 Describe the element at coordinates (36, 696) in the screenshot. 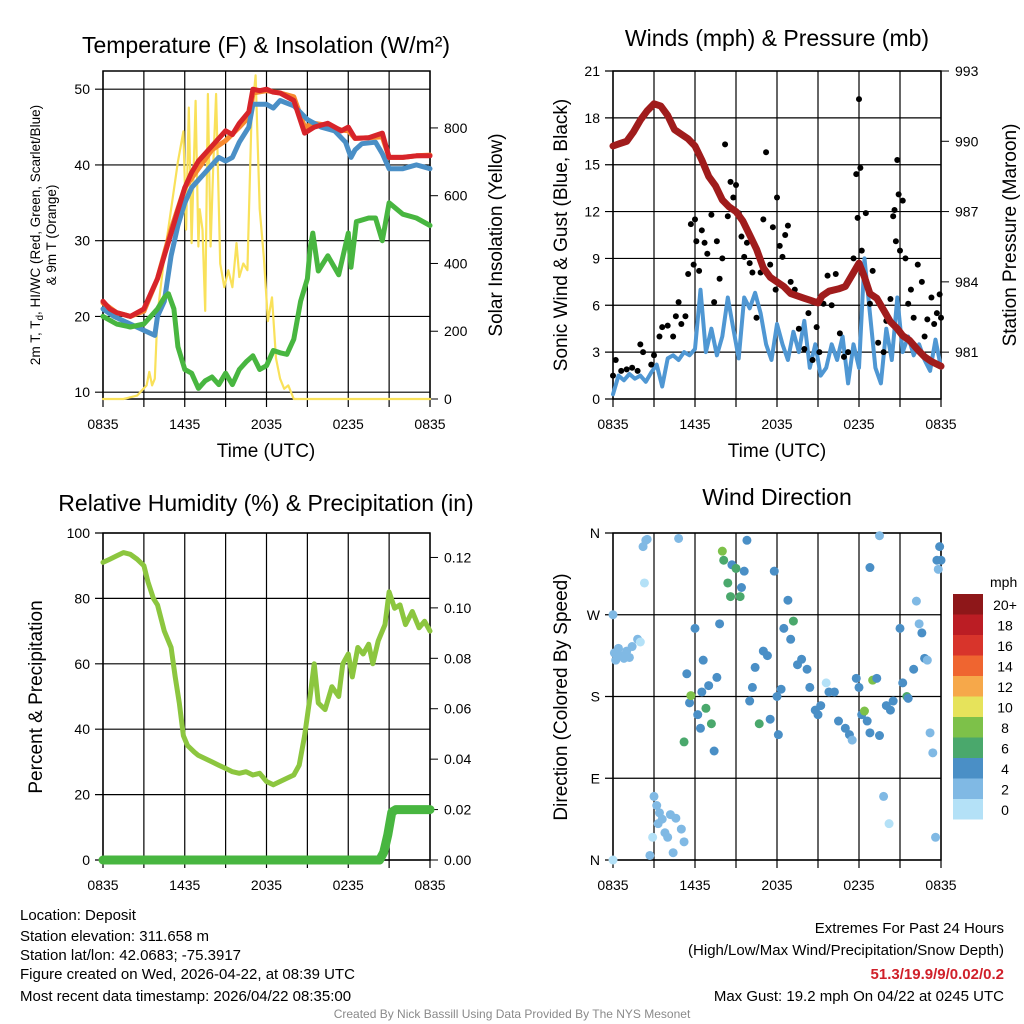

I see `humidity-ylabel: Percent & Precipitation` at that location.